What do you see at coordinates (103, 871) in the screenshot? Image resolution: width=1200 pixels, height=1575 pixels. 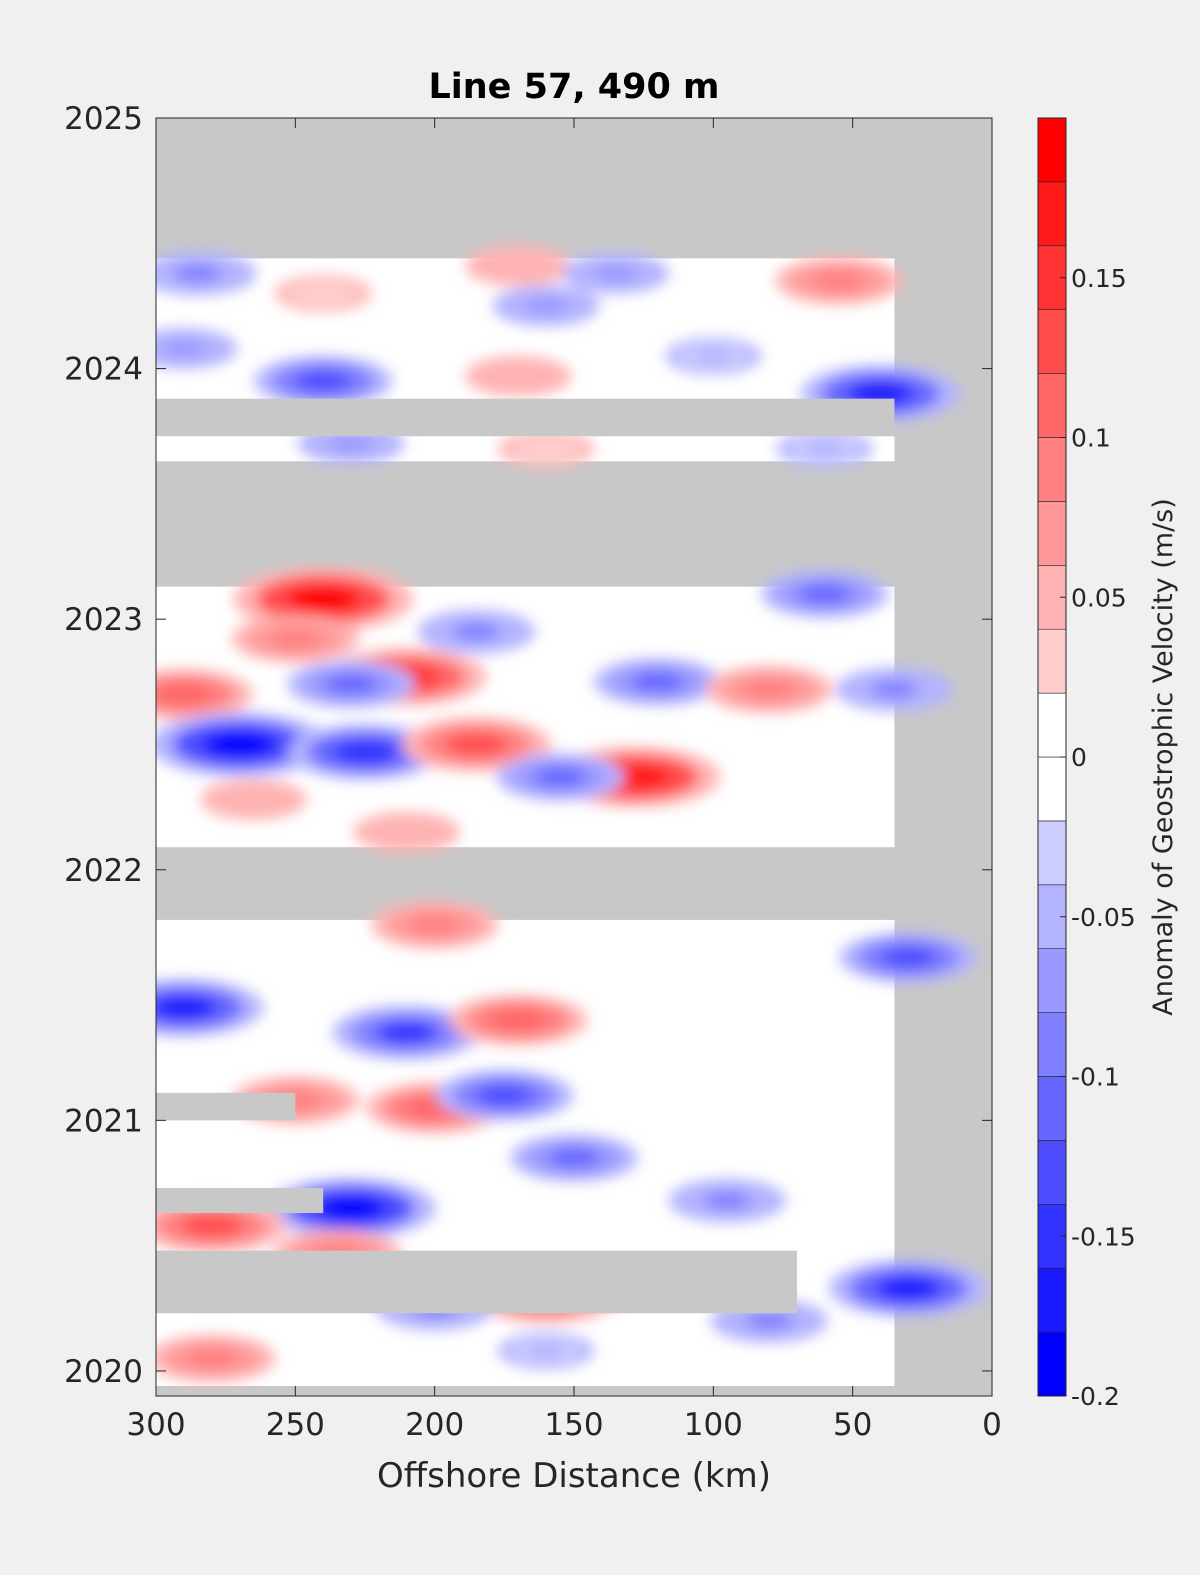 I see `y-tick-label: 2022` at bounding box center [103, 871].